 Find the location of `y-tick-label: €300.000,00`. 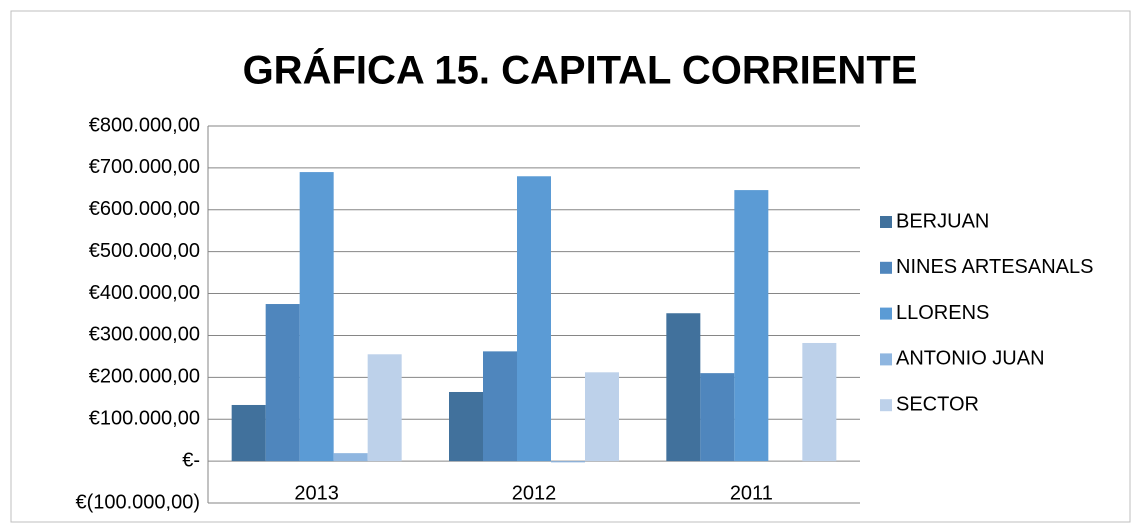

y-tick-label: €300.000,00 is located at coordinates (144, 335).